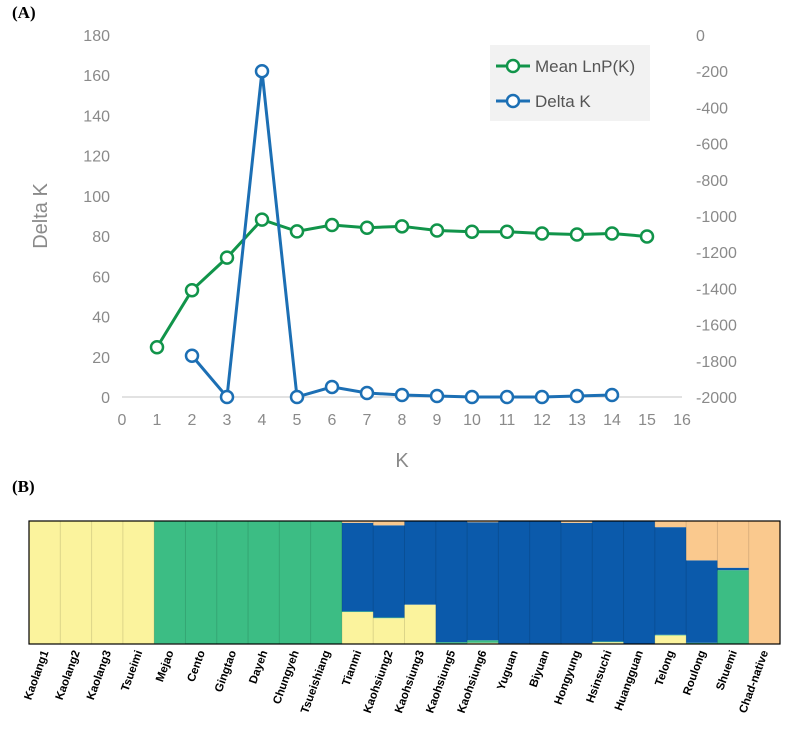  What do you see at coordinates (101, 277) in the screenshot?
I see `y-tick-label: 60` at bounding box center [101, 277].